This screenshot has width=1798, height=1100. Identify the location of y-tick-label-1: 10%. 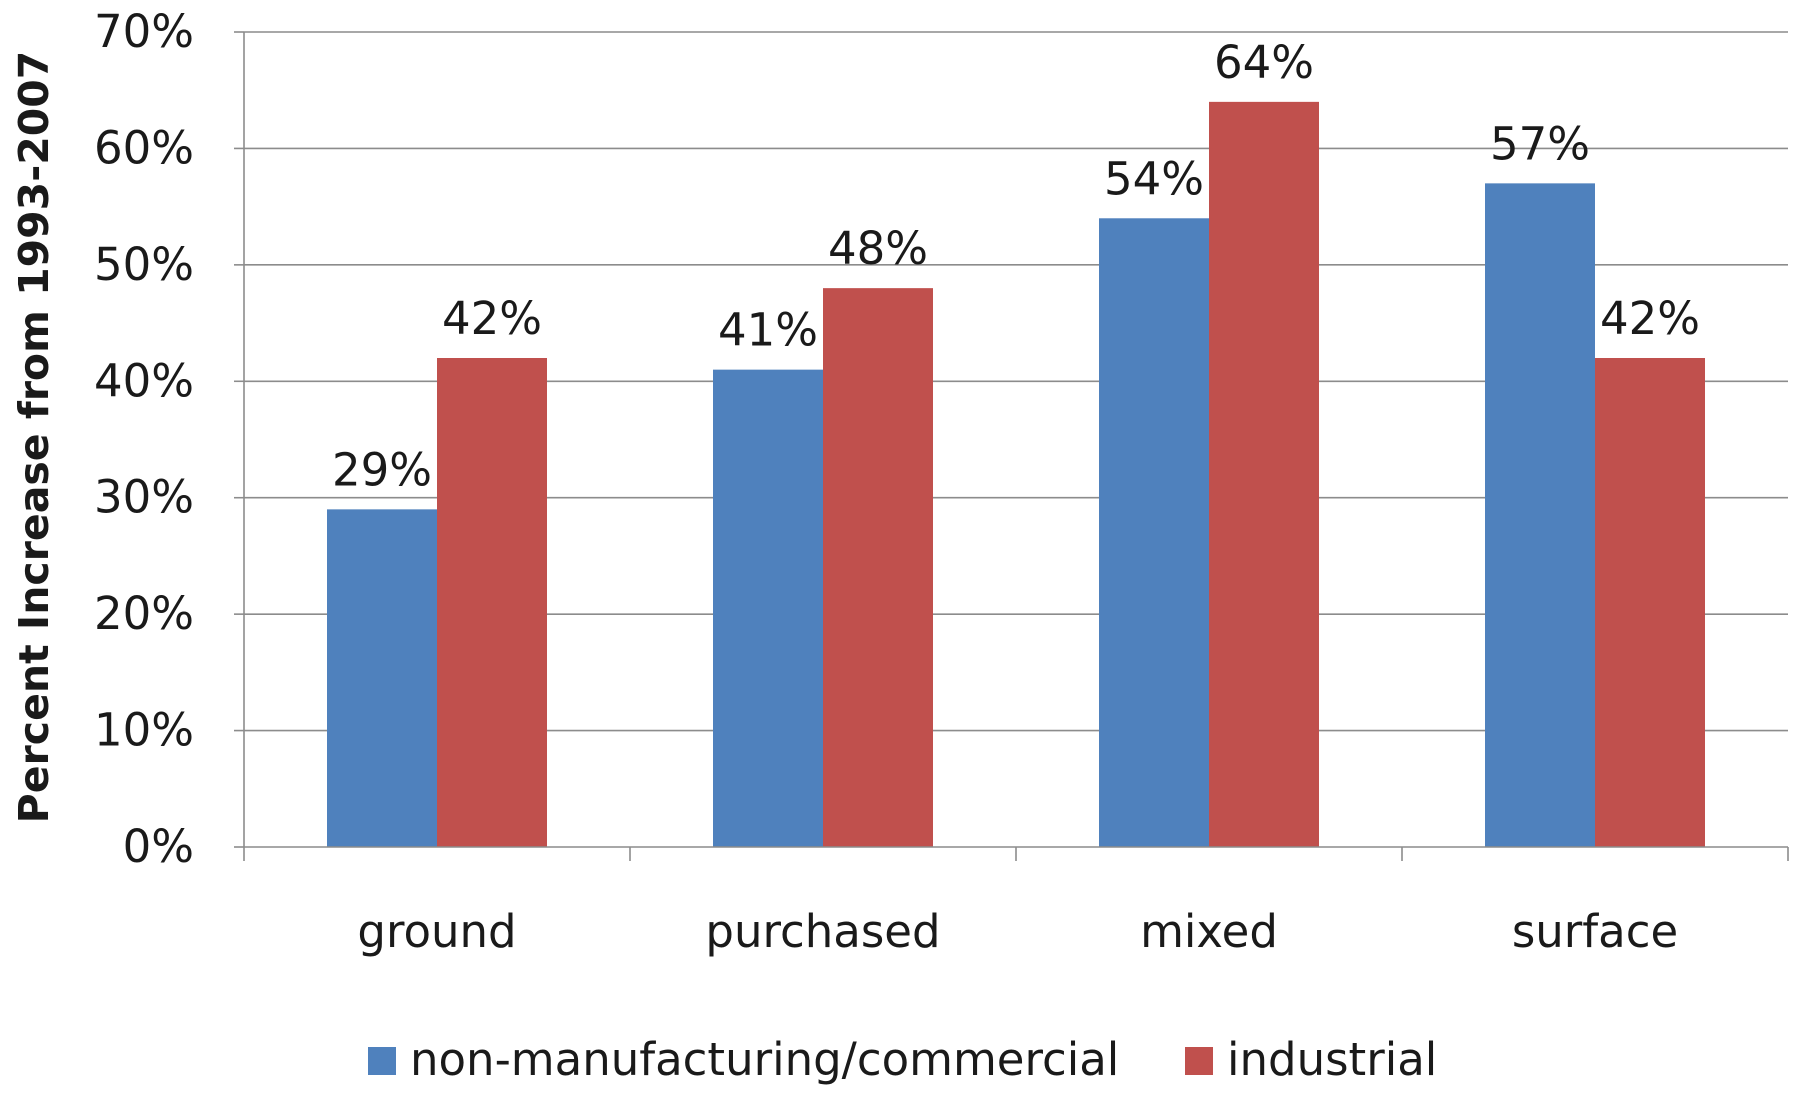
(144, 730).